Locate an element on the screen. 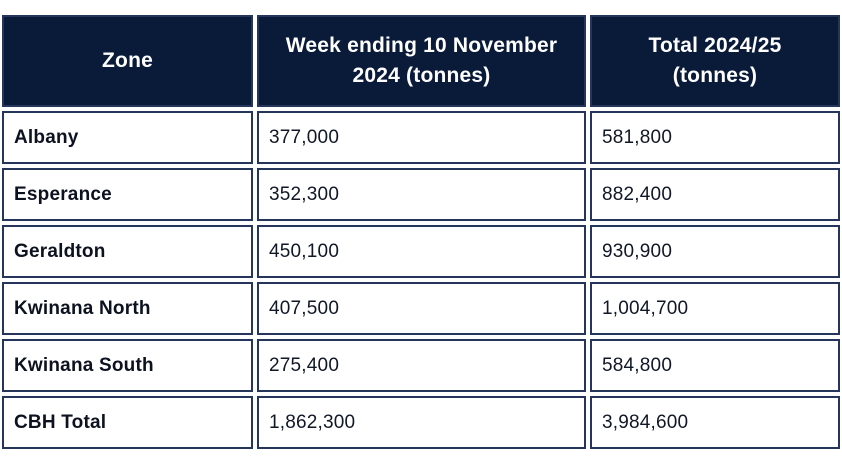  total-cell: 882,400 is located at coordinates (715, 194).